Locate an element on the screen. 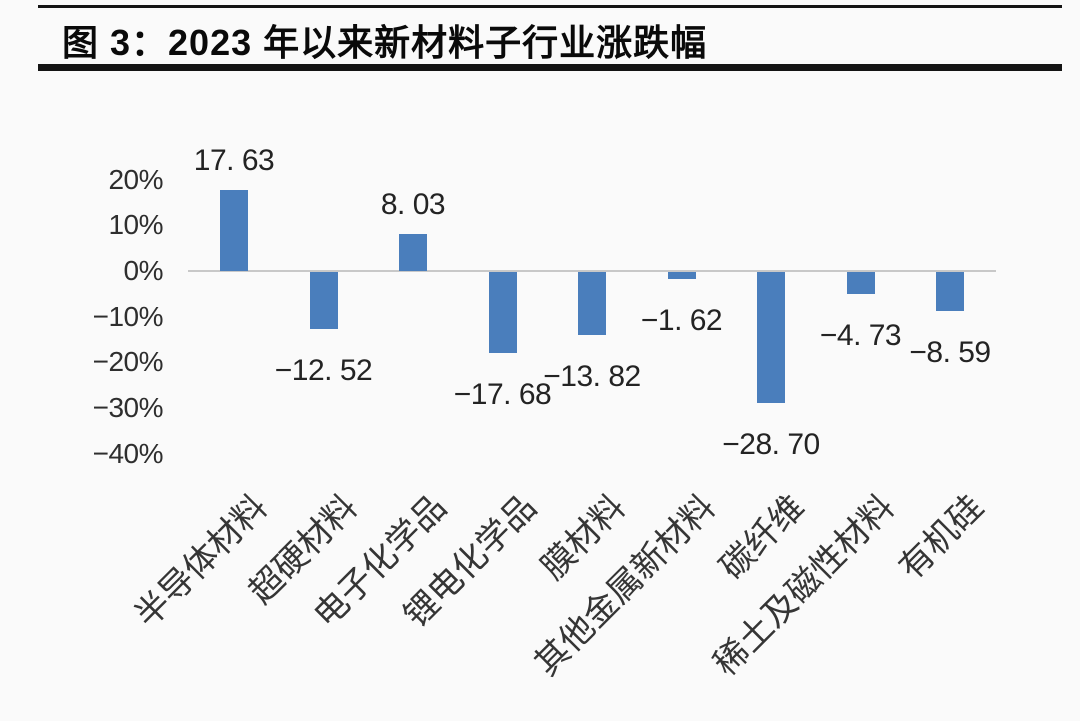 The image size is (1080, 721). y-axis-tick-label: 20% is located at coordinates (135, 179).